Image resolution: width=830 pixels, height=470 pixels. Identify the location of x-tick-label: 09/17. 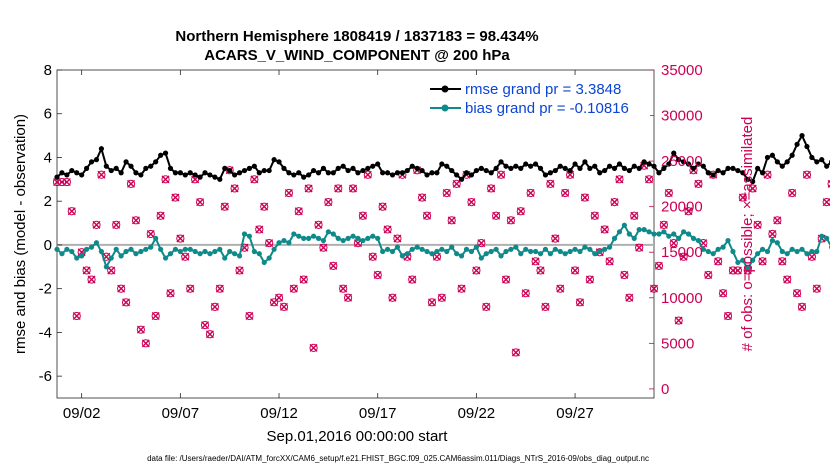
(378, 413).